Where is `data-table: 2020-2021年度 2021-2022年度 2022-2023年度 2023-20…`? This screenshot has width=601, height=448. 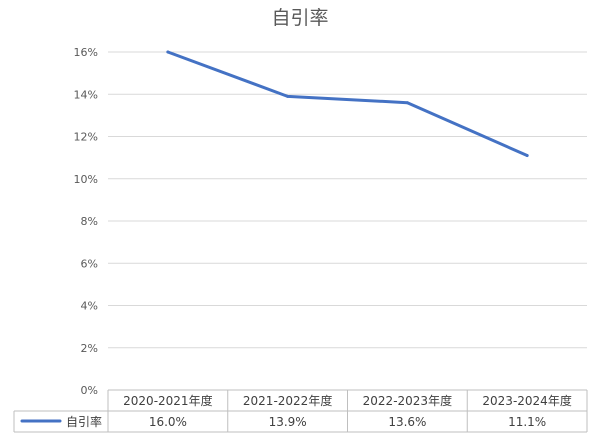 data-table: 2020-2021年度 2021-2022年度 2022-2023年度 2023-20… is located at coordinates (300, 411).